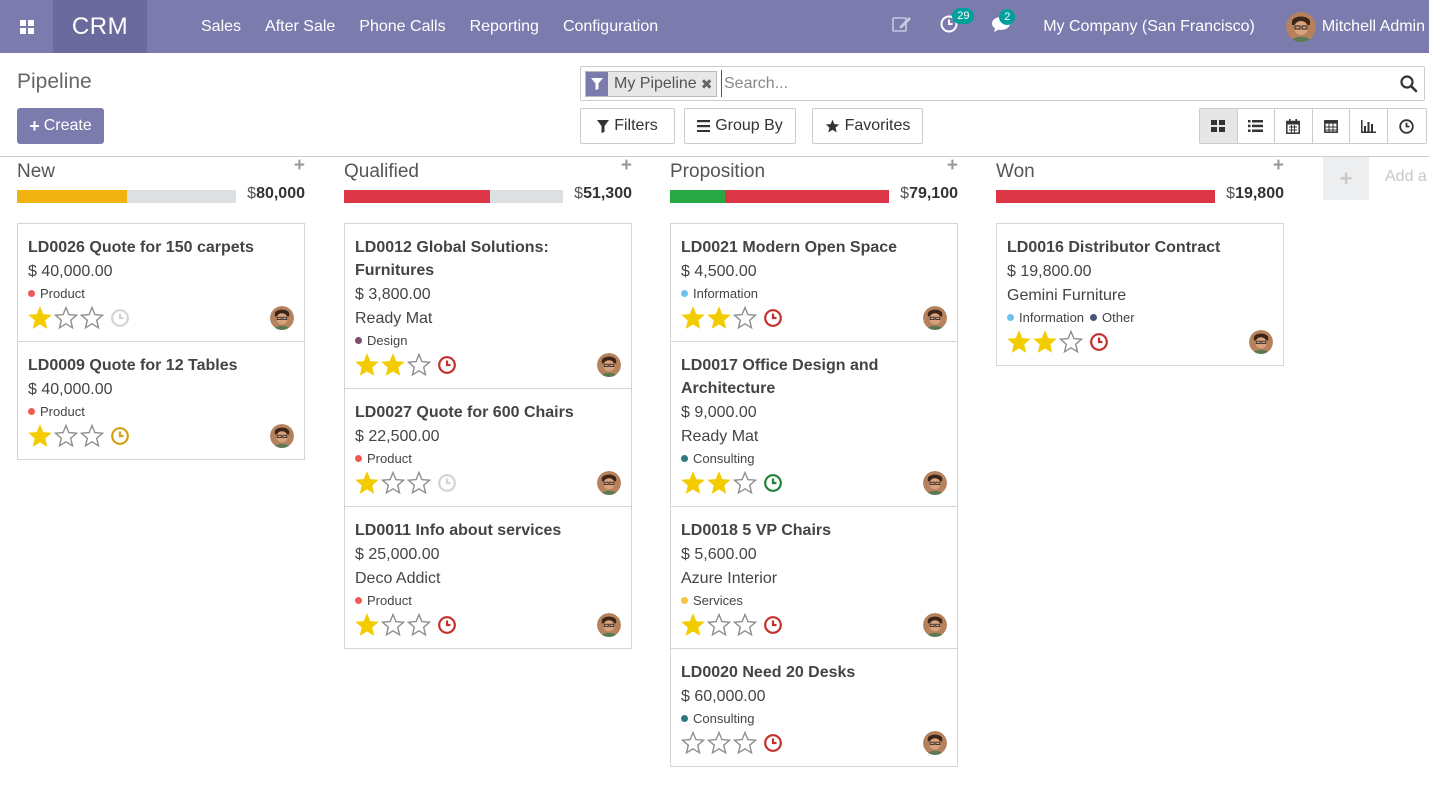  Describe the element at coordinates (504, 26) in the screenshot. I see `menu-item-reporting: Reporting` at that location.